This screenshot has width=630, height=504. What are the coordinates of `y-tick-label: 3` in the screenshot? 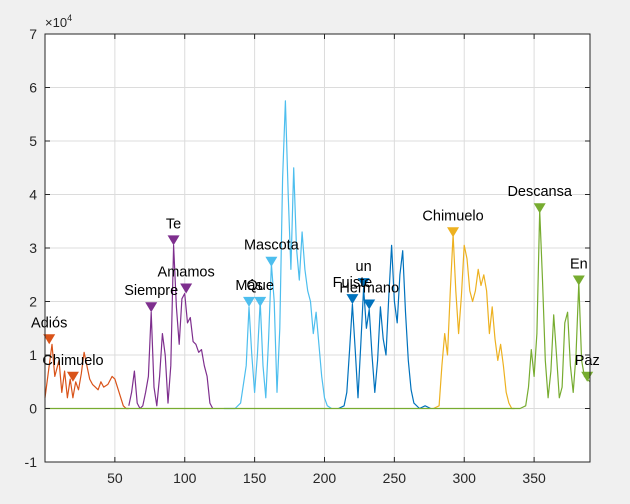 It's located at (33, 248).